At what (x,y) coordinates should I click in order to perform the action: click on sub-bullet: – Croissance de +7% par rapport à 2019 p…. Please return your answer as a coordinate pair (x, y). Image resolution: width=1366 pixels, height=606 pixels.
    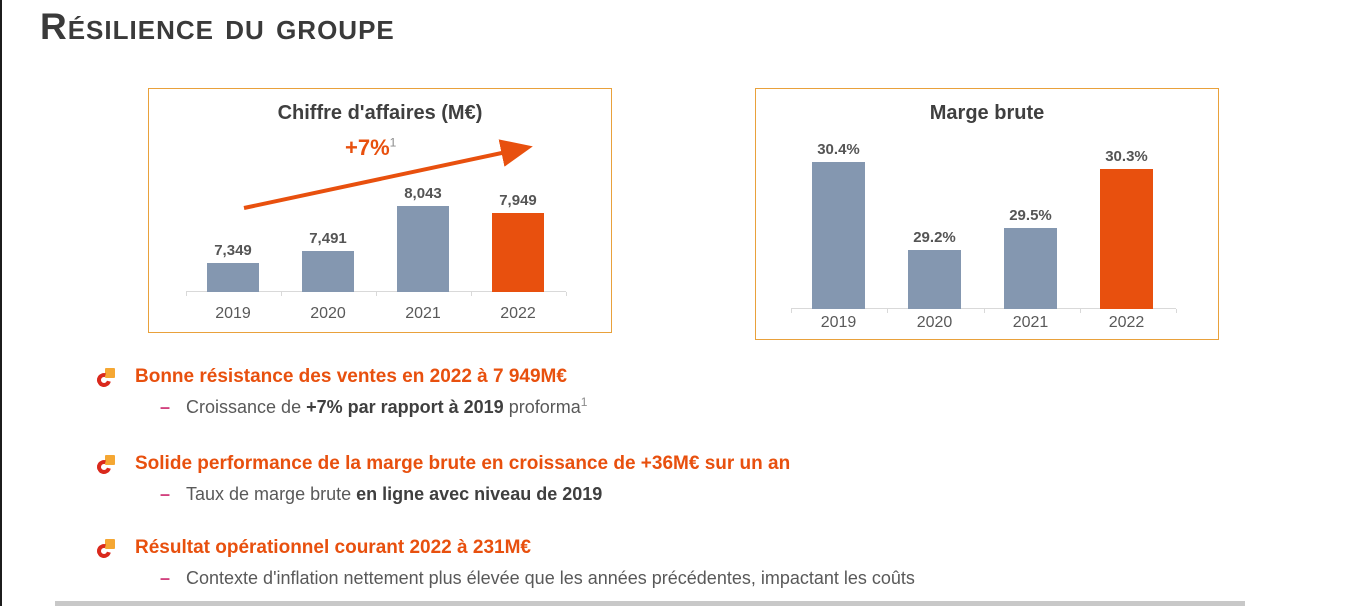
    Looking at the image, I should click on (697, 406).